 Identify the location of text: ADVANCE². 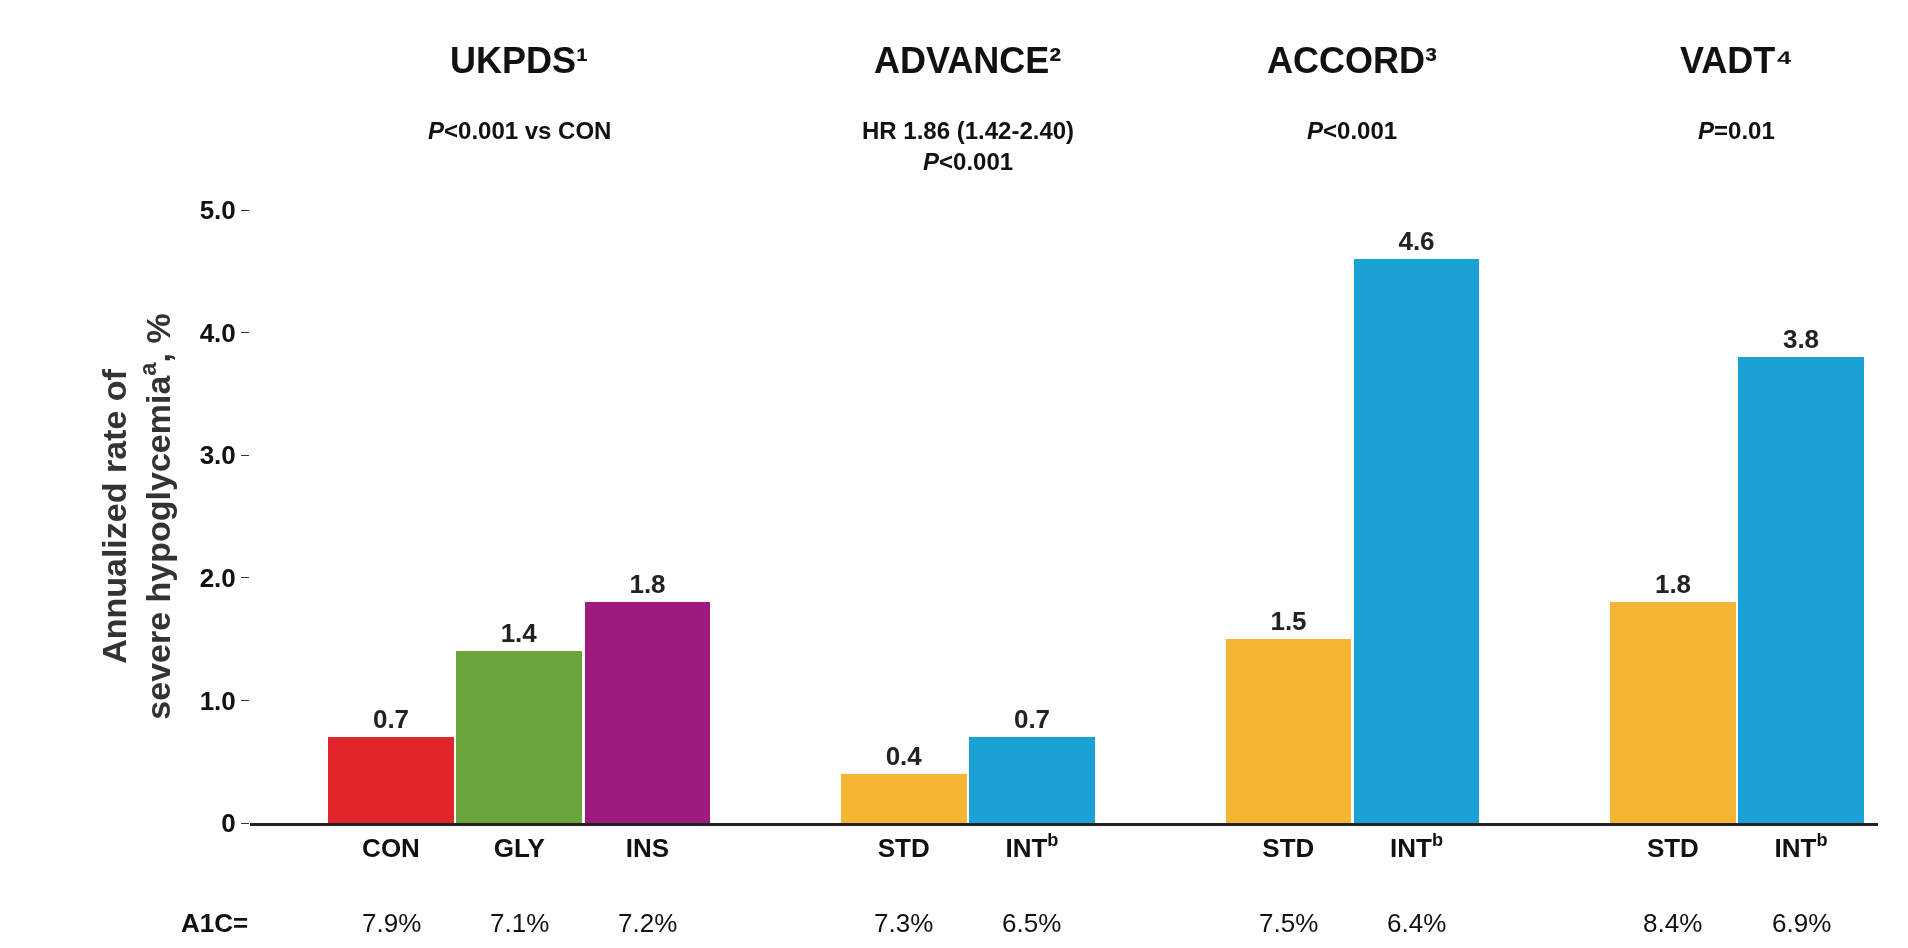
(968, 60).